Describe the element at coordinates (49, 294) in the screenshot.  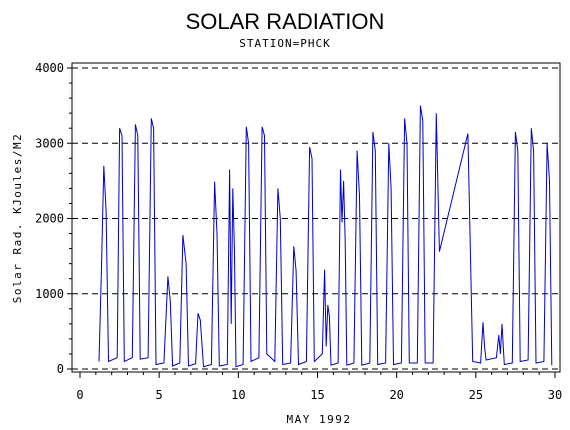
I see `y-tick-label: 1000` at that location.